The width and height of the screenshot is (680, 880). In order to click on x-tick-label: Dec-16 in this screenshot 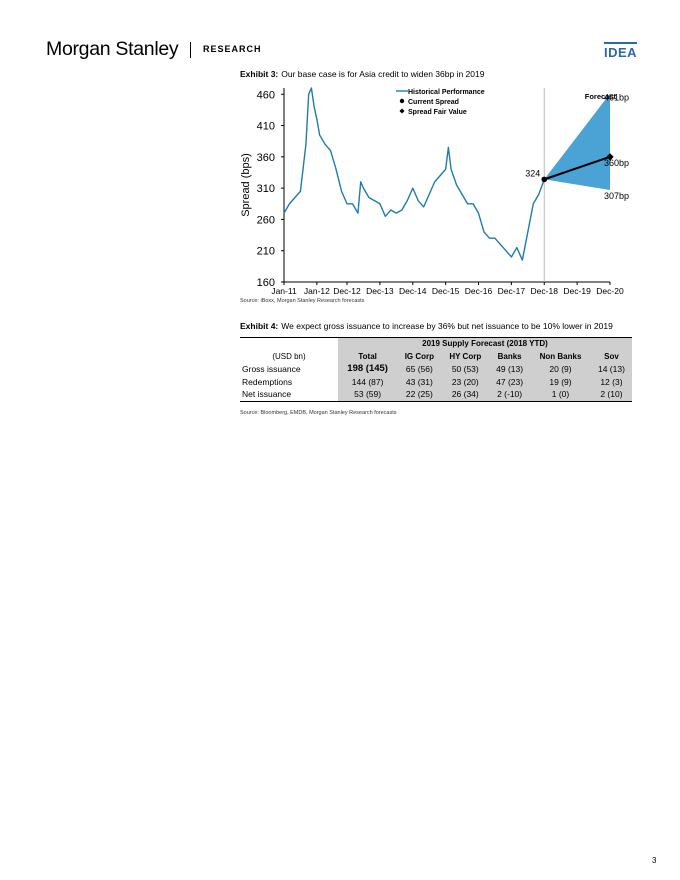, I will do `click(479, 291)`.